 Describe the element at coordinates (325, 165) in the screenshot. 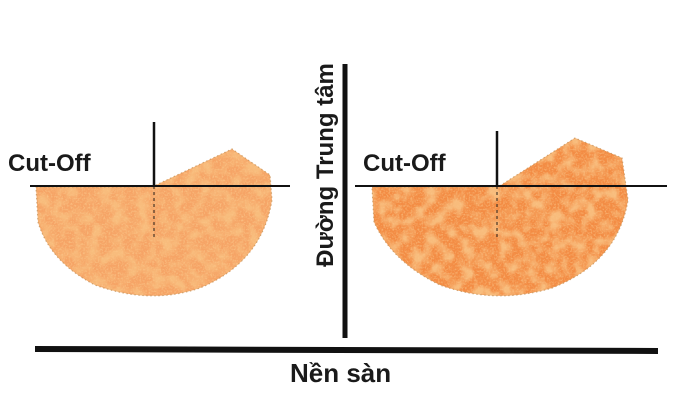

I see `center-line-label: Đường Trung tâm` at that location.